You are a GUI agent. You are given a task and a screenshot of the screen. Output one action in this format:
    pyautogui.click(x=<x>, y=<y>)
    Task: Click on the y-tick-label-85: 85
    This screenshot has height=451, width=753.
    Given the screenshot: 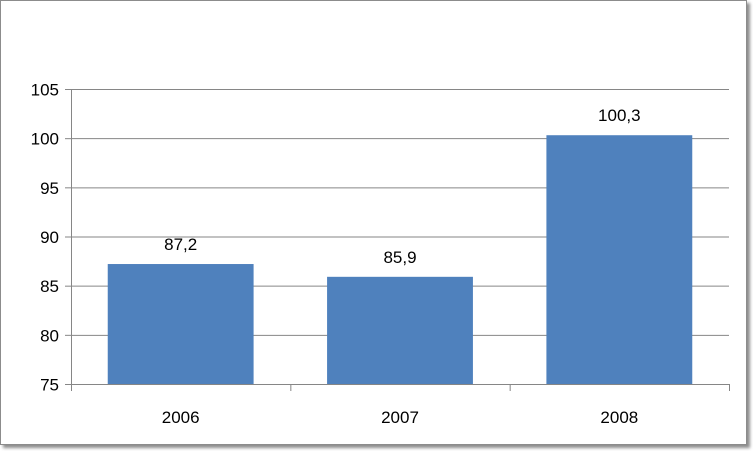 What is the action you would take?
    pyautogui.click(x=49, y=286)
    